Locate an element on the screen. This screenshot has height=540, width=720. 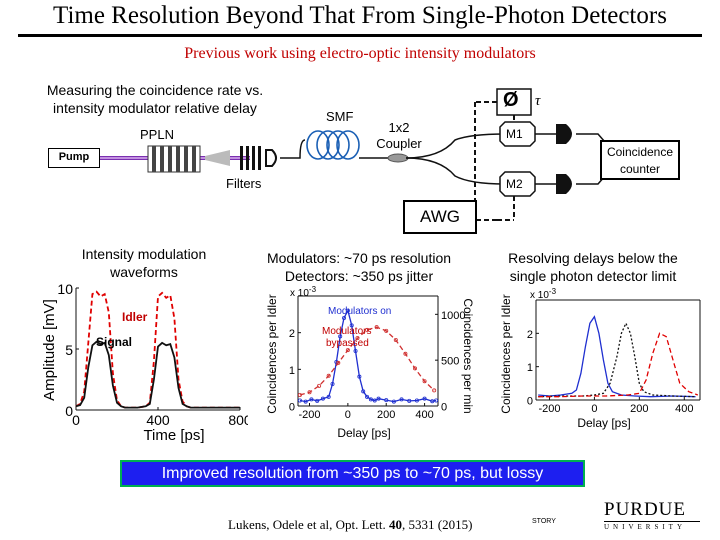
idler-annotation: Idler is located at coordinates (135, 317).